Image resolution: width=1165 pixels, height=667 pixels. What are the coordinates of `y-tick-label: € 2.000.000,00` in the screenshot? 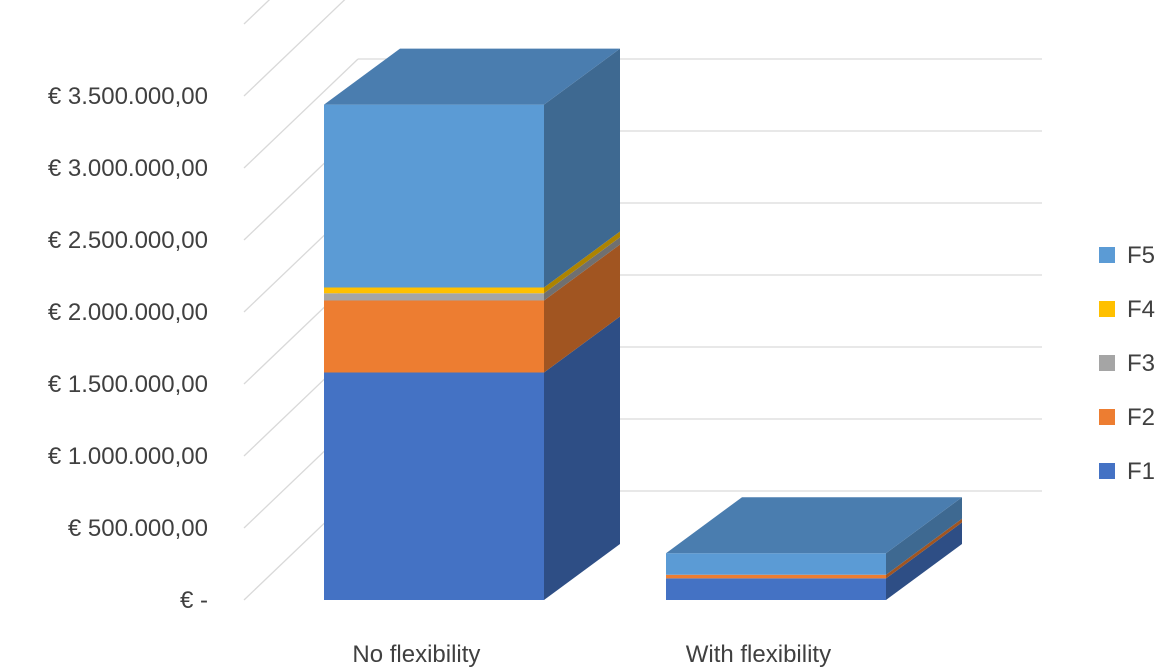 It's located at (128, 312).